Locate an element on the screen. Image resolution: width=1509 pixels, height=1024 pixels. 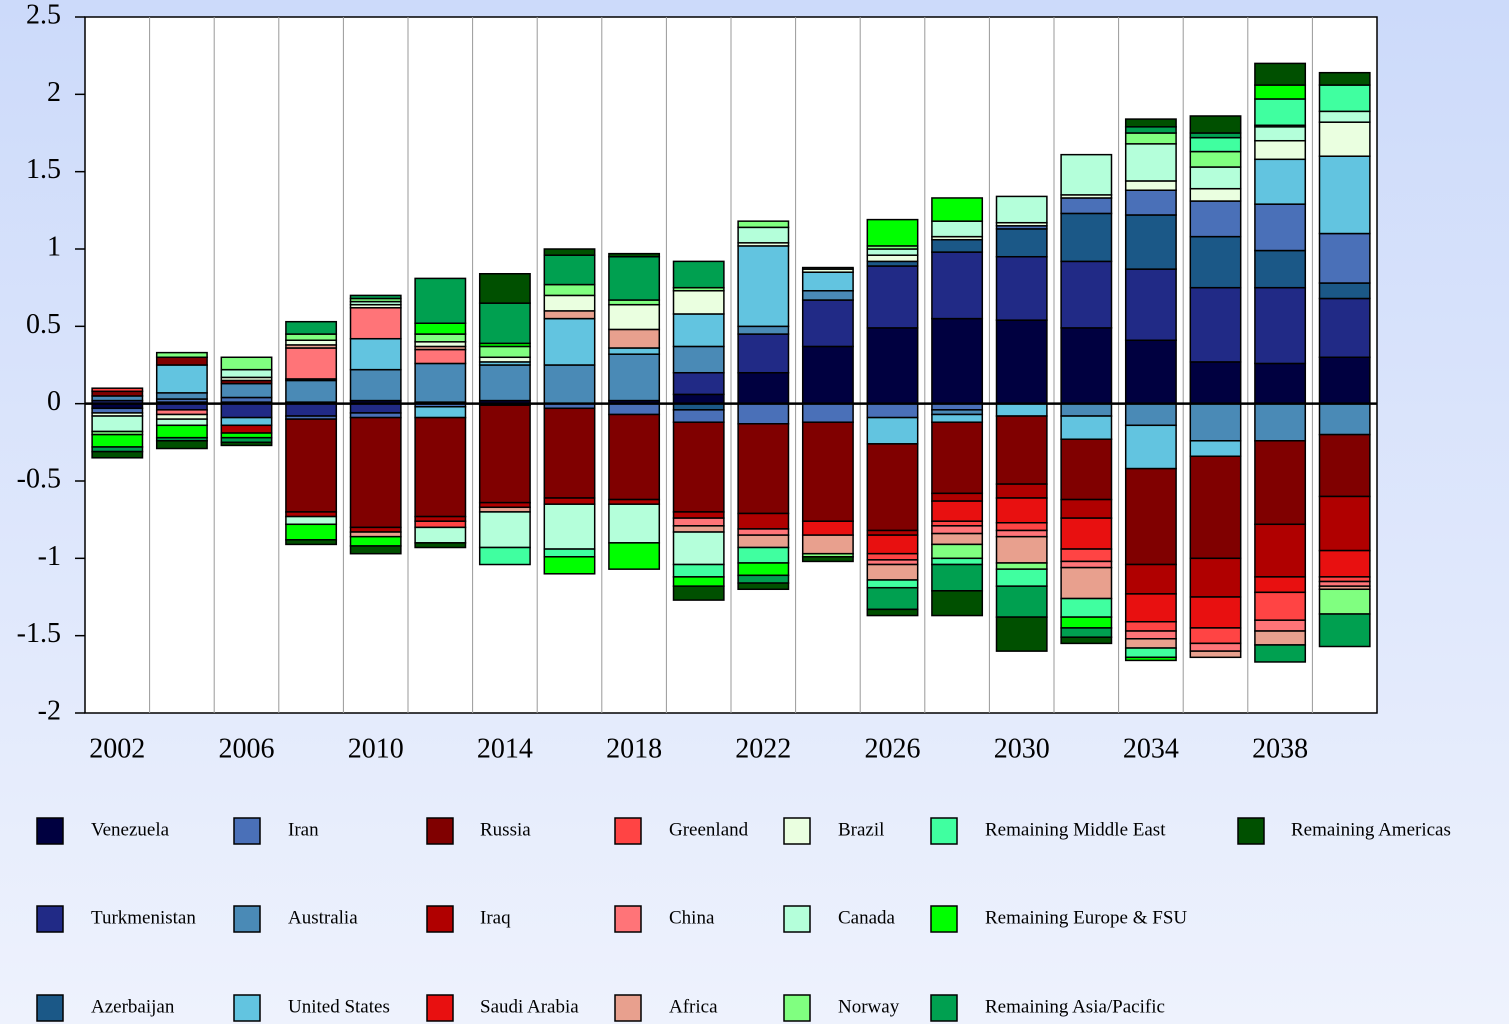
legend-label: Norway is located at coordinates (869, 1006).